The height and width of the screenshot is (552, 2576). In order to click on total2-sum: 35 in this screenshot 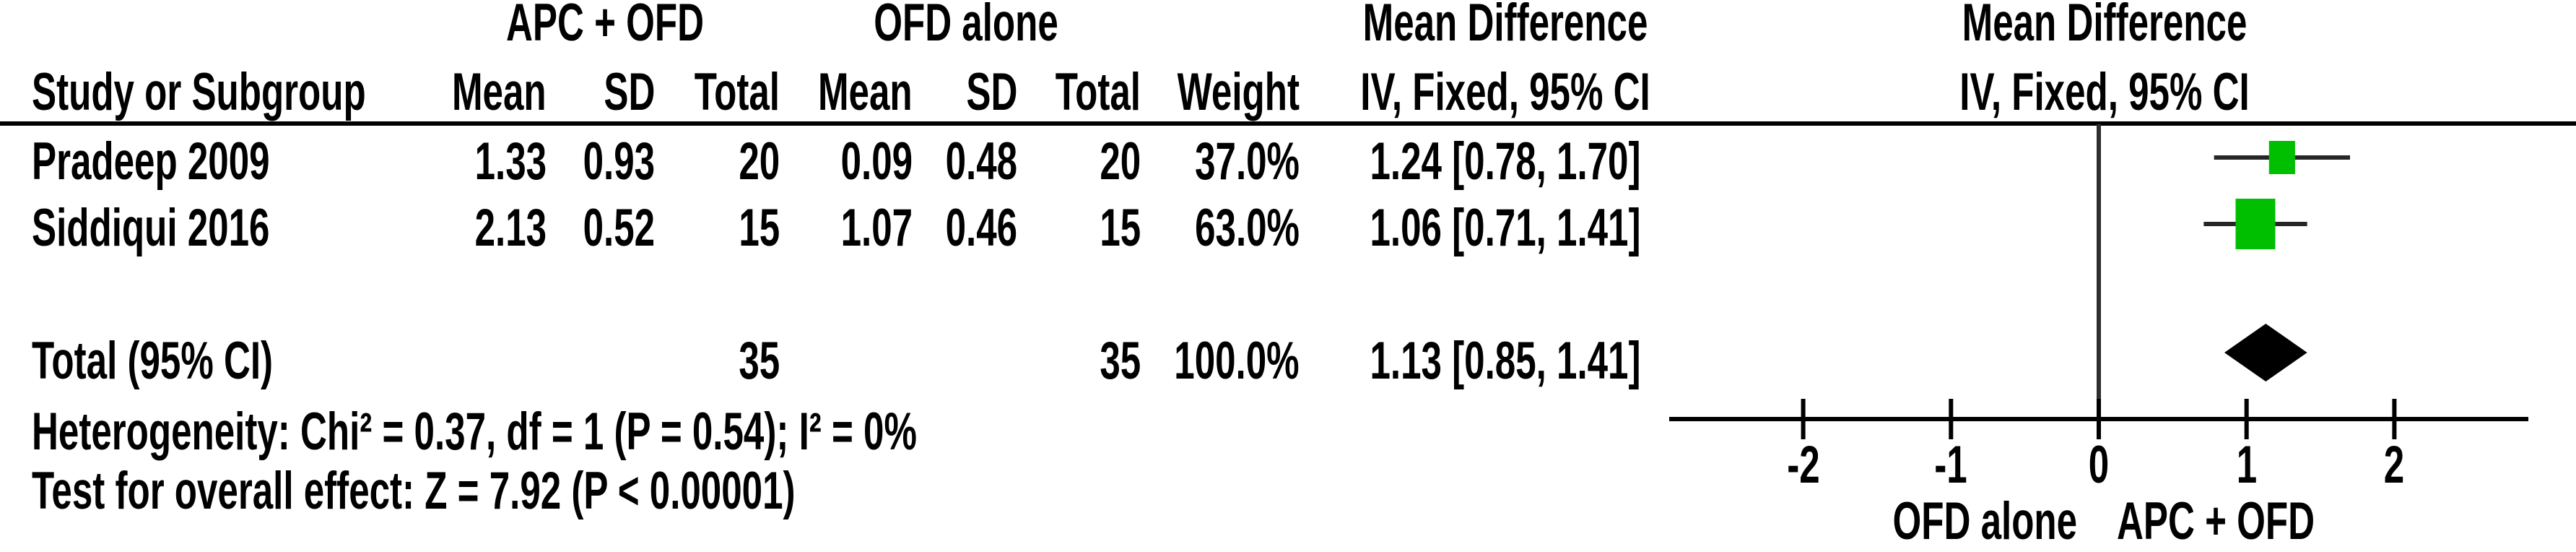, I will do `click(1120, 361)`.